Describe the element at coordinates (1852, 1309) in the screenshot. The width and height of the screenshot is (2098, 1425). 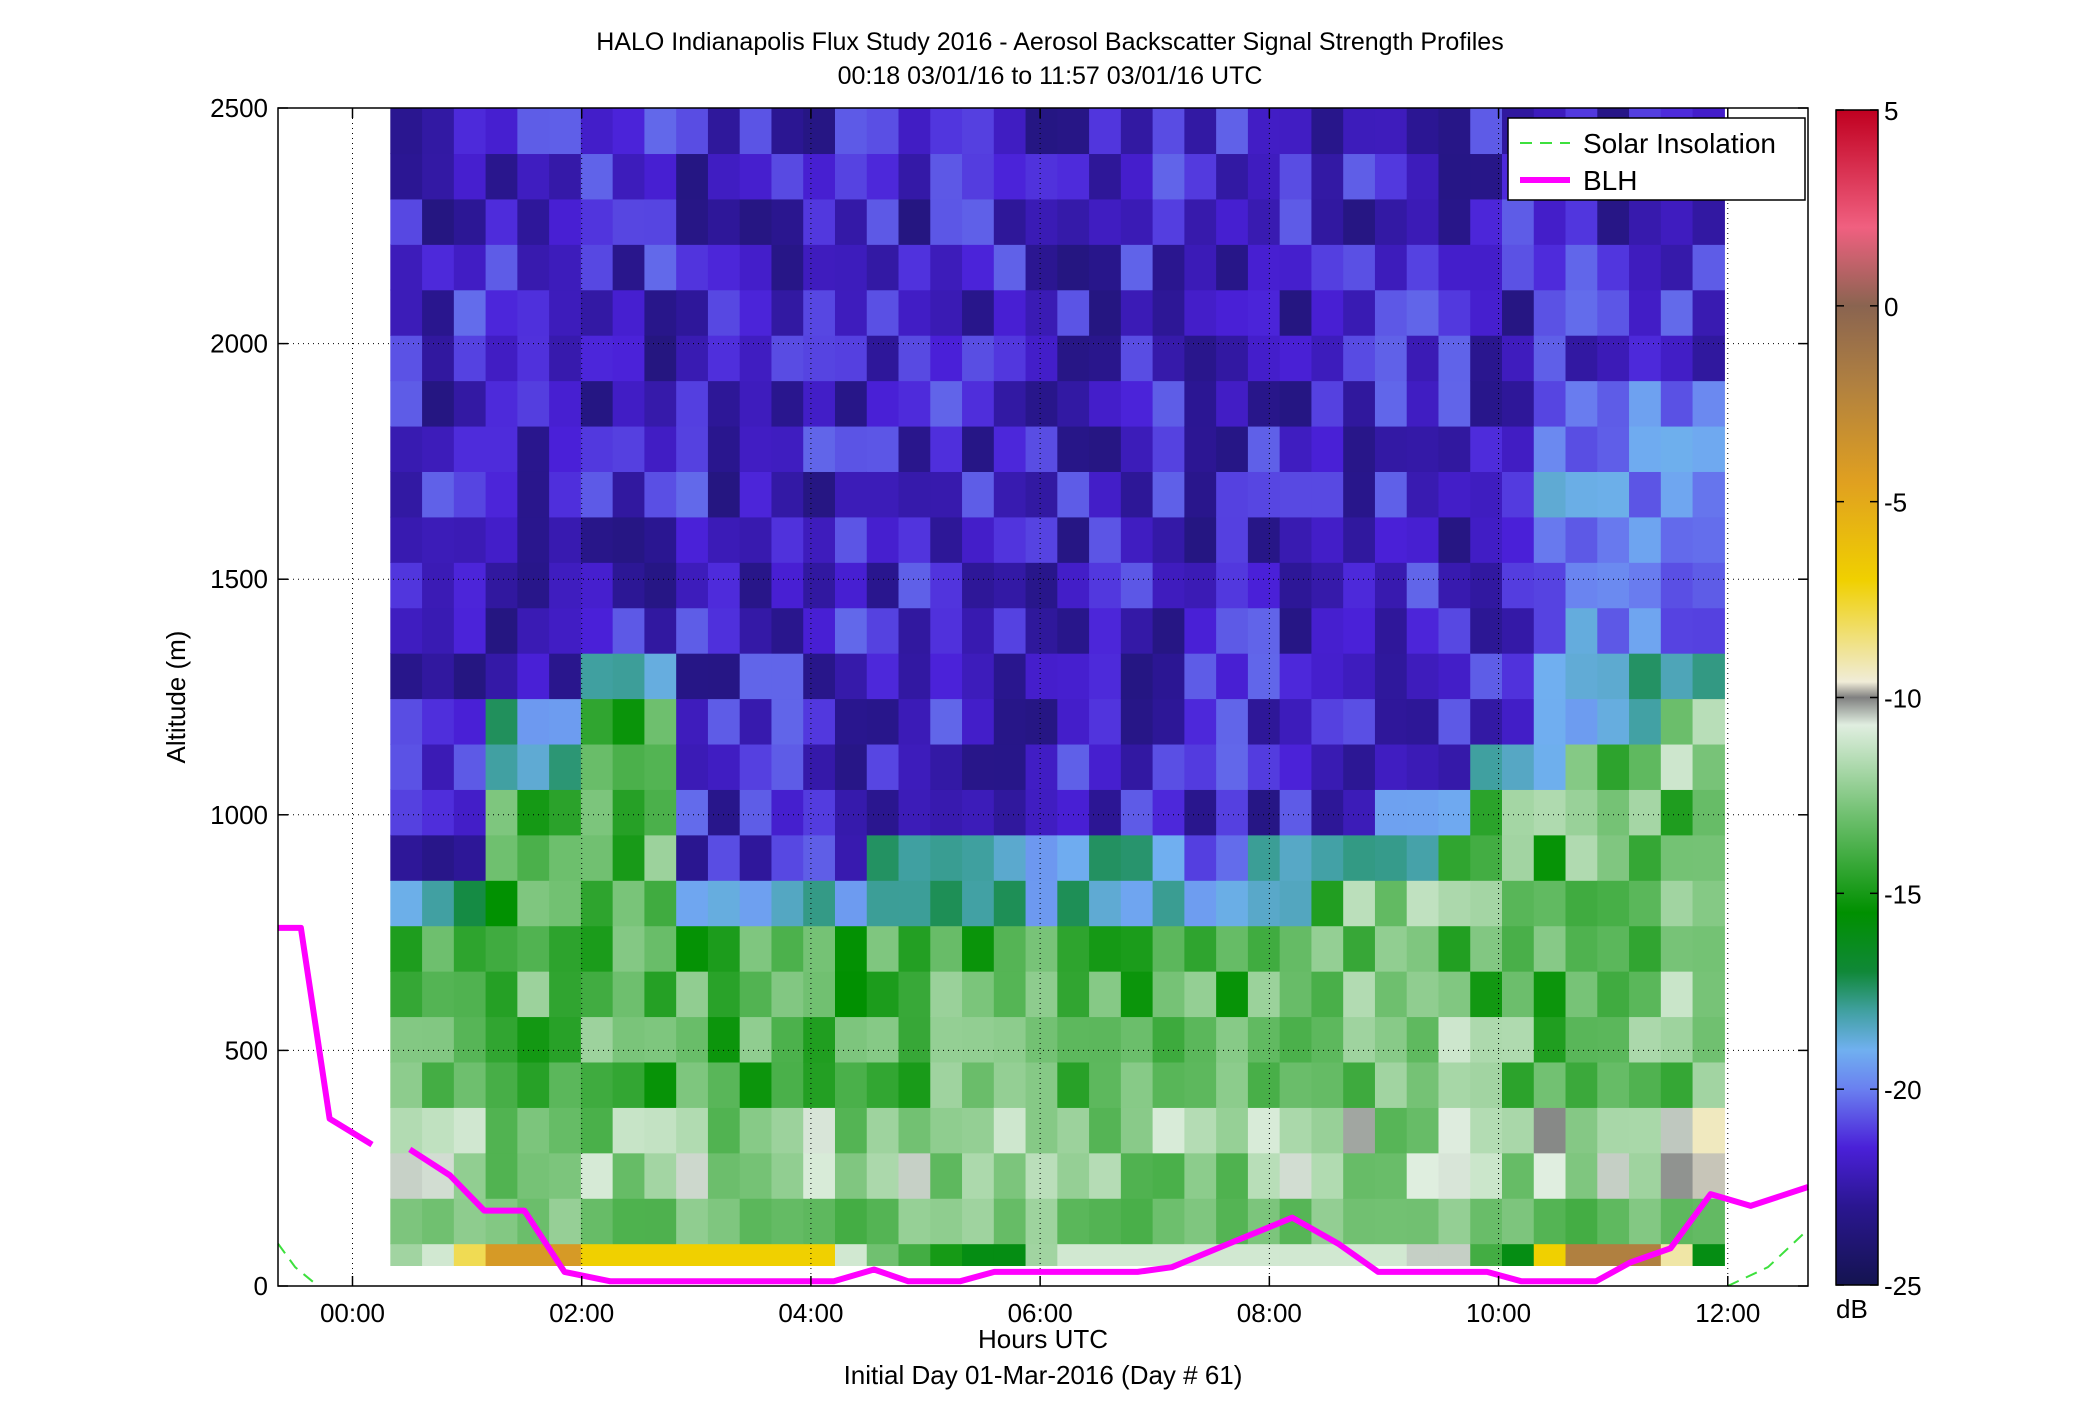
I see `colorbar-unit-label: dB` at that location.